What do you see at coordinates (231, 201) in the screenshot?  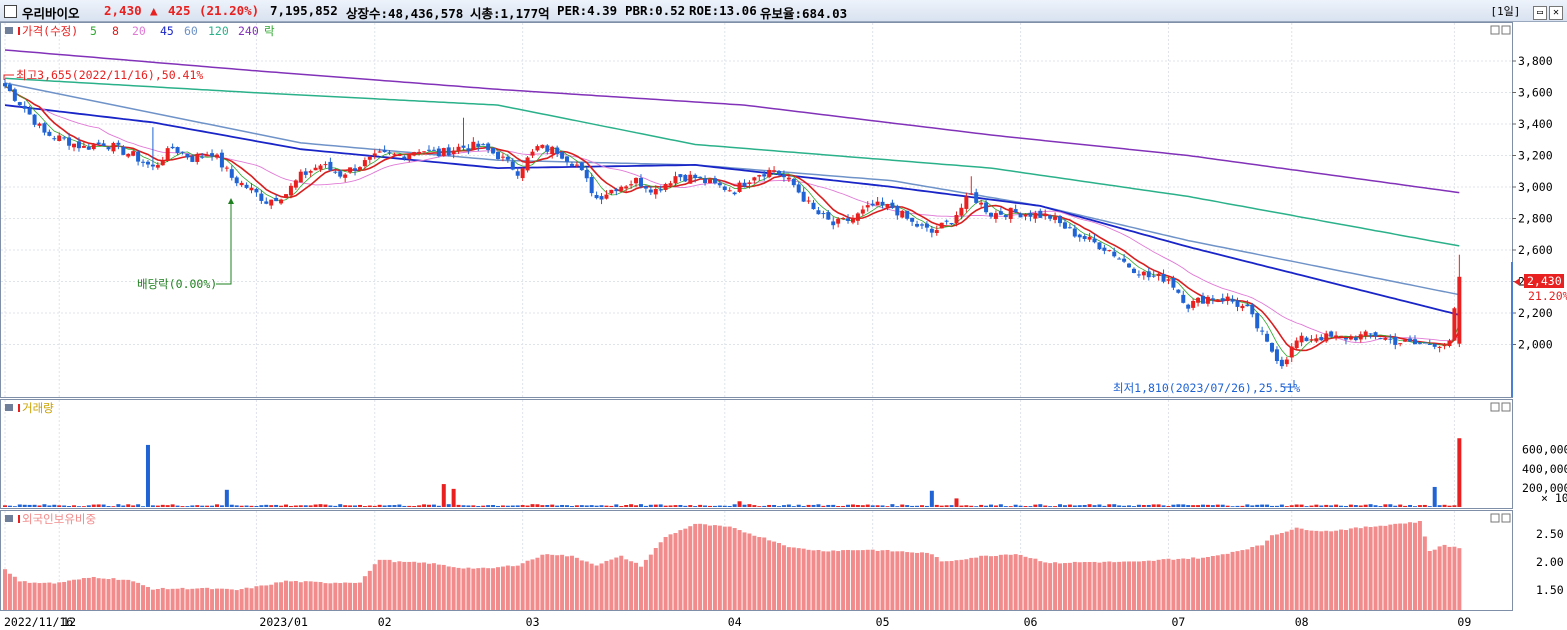 I see `ex-dividend-arrow-icon` at bounding box center [231, 201].